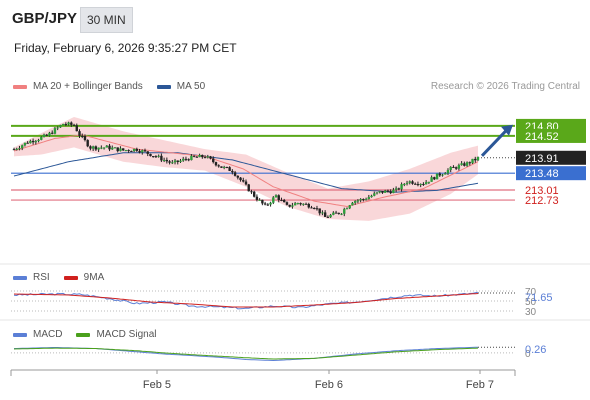  I want to click on macd-value-label: 0.26, so click(535, 350).